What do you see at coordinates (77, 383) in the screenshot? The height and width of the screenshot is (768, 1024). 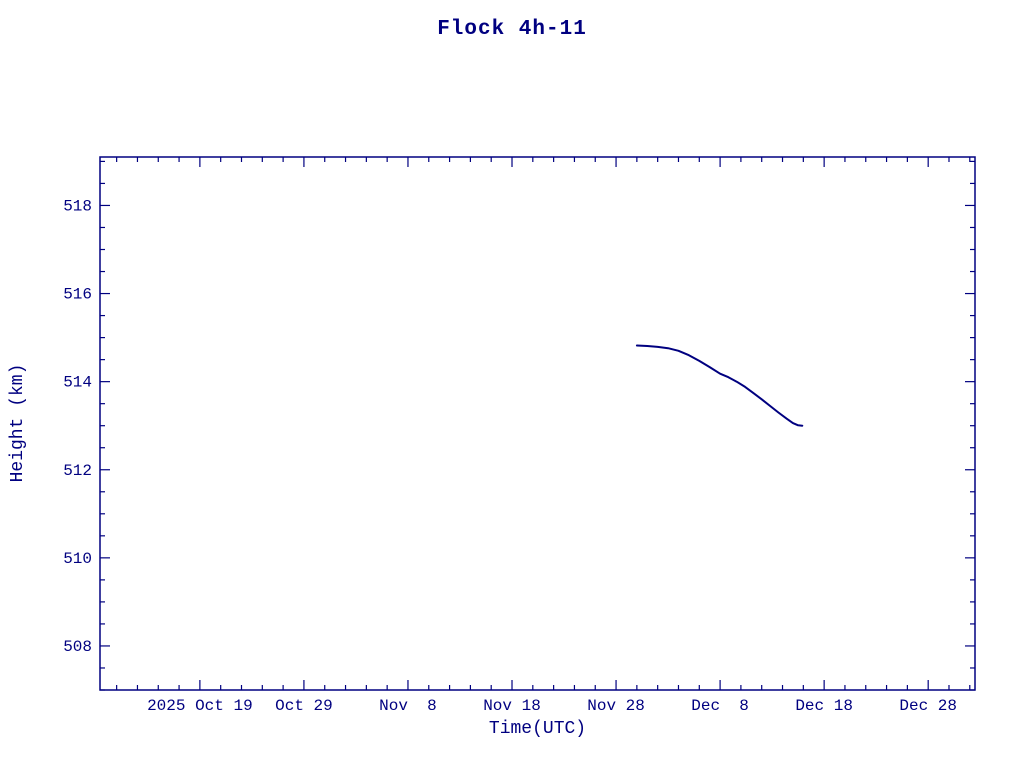 I see `y-tick-label: 514` at bounding box center [77, 383].